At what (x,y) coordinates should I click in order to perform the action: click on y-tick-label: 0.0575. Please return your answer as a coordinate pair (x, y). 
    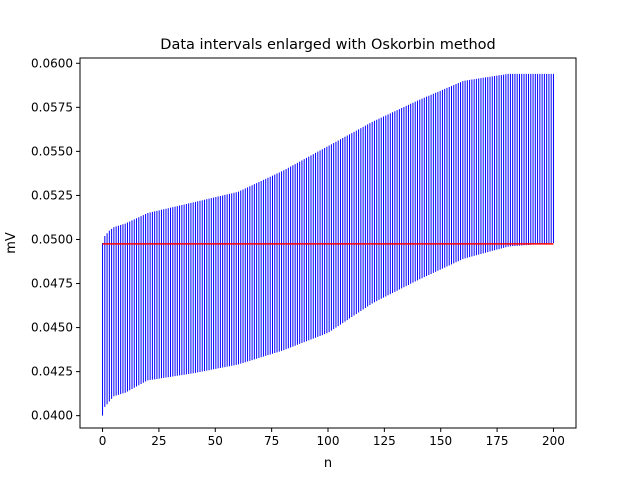
    Looking at the image, I should click on (52, 107).